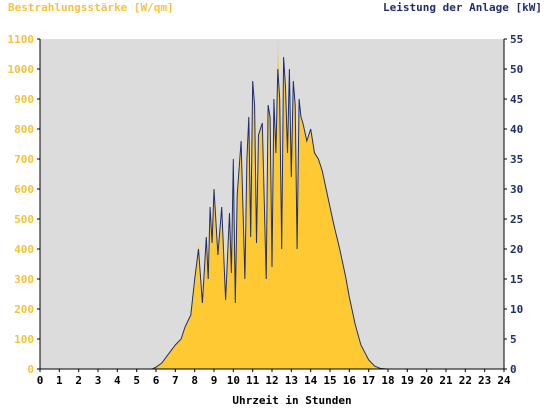  What do you see at coordinates (465, 380) in the screenshot?
I see `x-tick-label: 22` at bounding box center [465, 380].